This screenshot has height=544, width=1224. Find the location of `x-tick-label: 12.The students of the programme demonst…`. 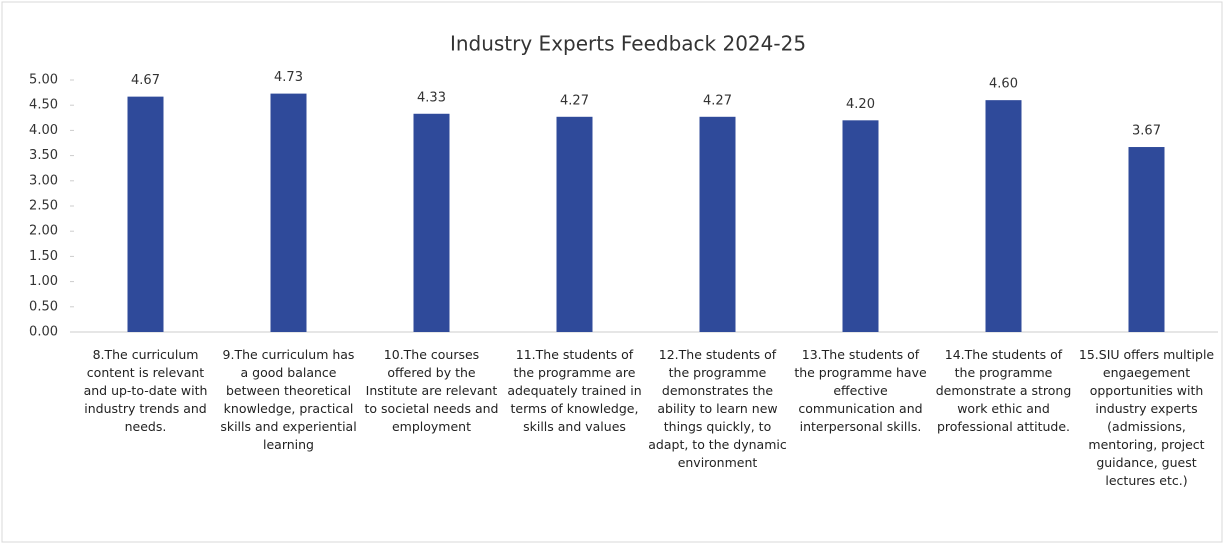

x-tick-label: 12.The students of the programme demonst… is located at coordinates (717, 408).